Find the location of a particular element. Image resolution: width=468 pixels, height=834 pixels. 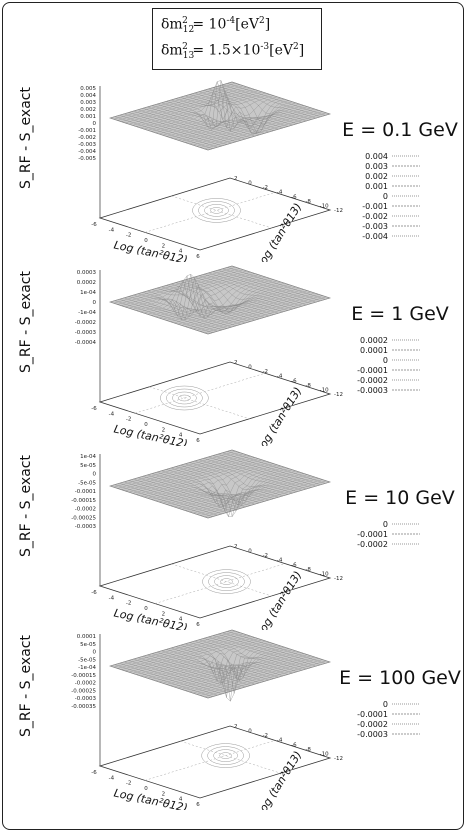

z-tick-label: -0.0001 is located at coordinates (85, 492).